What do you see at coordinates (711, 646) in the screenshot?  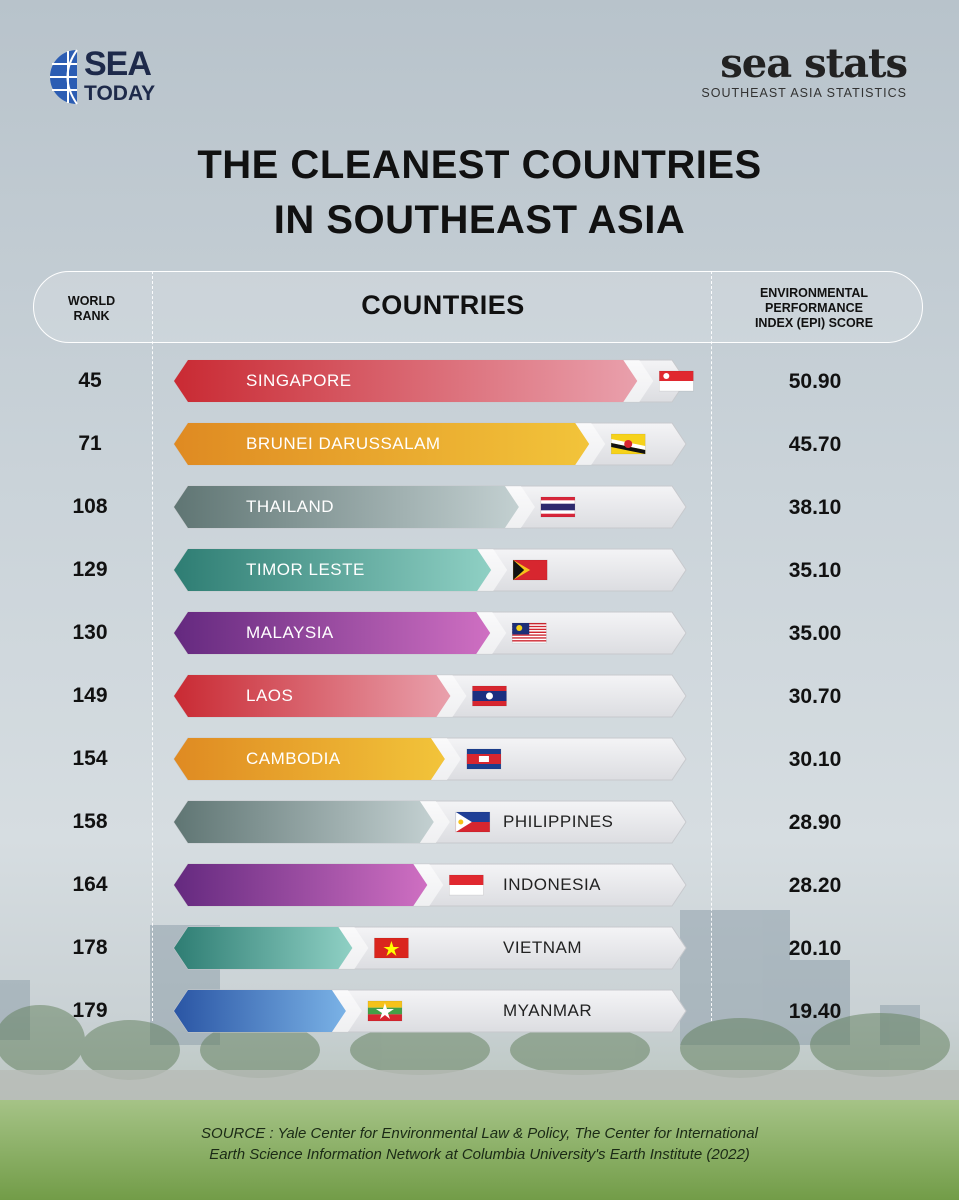 I see `column-divider-right` at bounding box center [711, 646].